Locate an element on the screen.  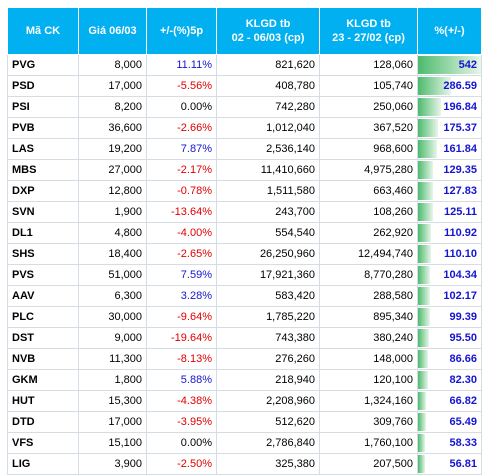
table-row: GKM 1,800 5.88% 218,940 120,100 82.30 is located at coordinates (244, 380).